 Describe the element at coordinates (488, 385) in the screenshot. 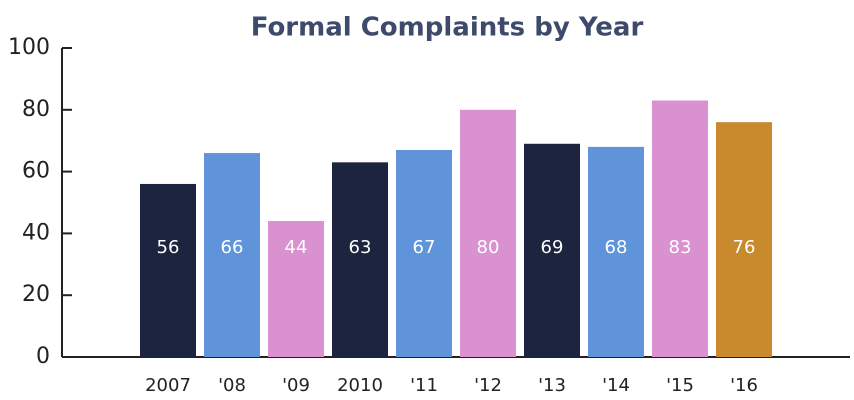

I see `x-tick-label: '12` at that location.